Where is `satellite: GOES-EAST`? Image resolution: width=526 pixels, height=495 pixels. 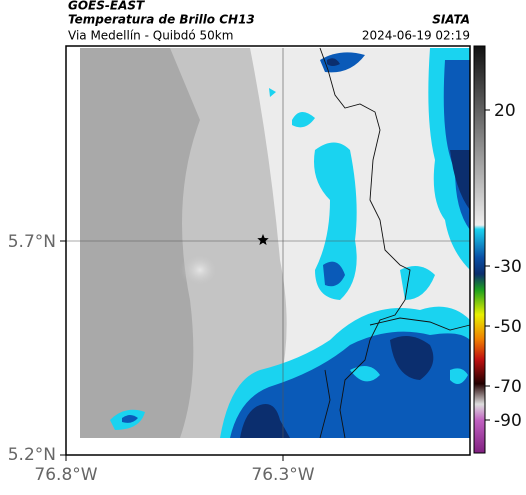 satellite: GOES-EAST is located at coordinates (106, 6).